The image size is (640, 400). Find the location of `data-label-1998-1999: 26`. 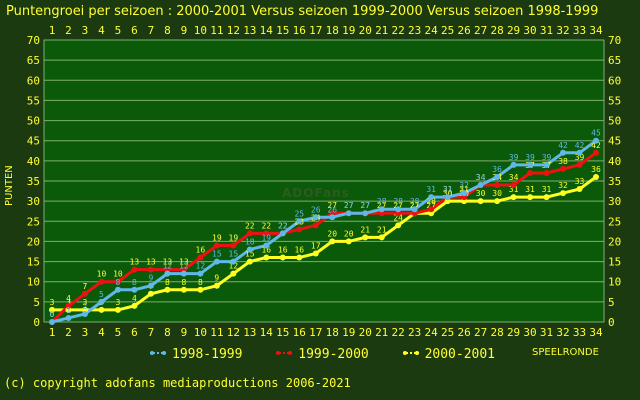

data-label-1998-1999: 26 is located at coordinates (316, 209).